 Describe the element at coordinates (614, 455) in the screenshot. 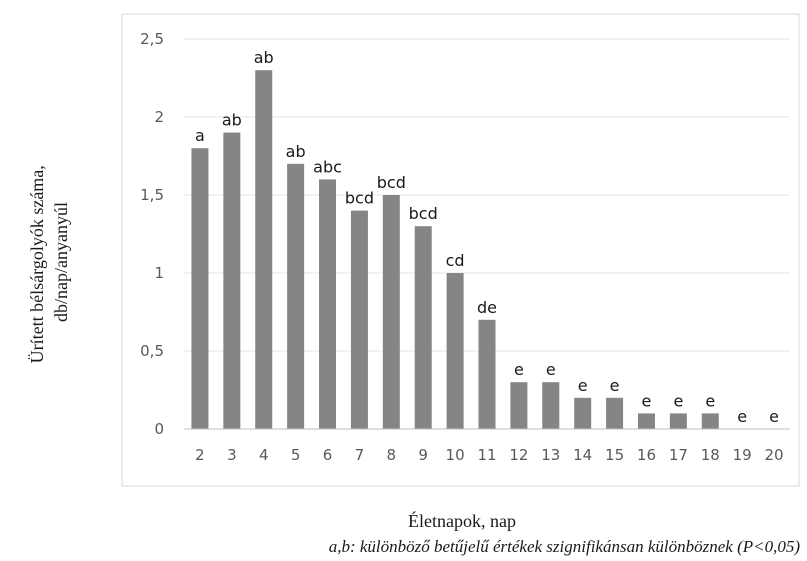

I see `x-tick-label: 15` at that location.